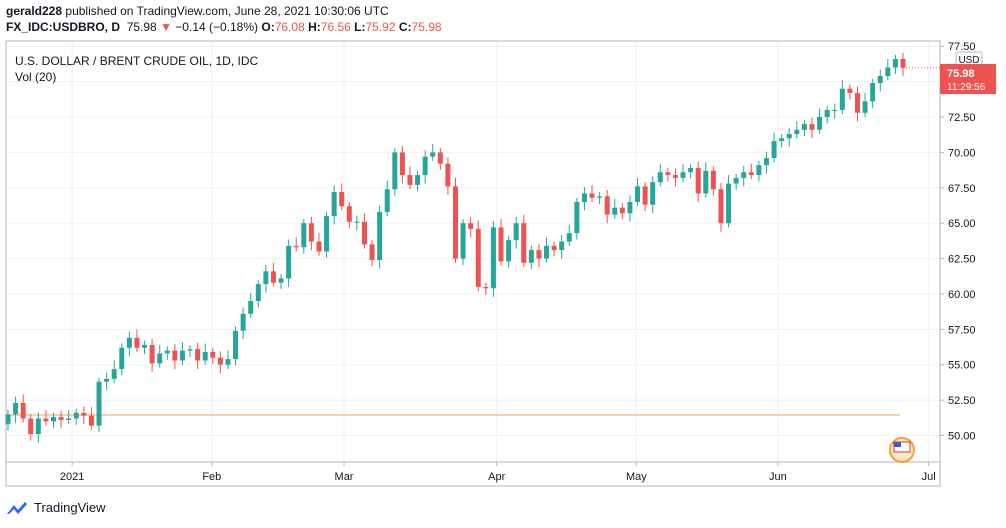 The width and height of the screenshot is (1006, 528). Describe the element at coordinates (344, 477) in the screenshot. I see `time-tick-label: Mar` at that location.